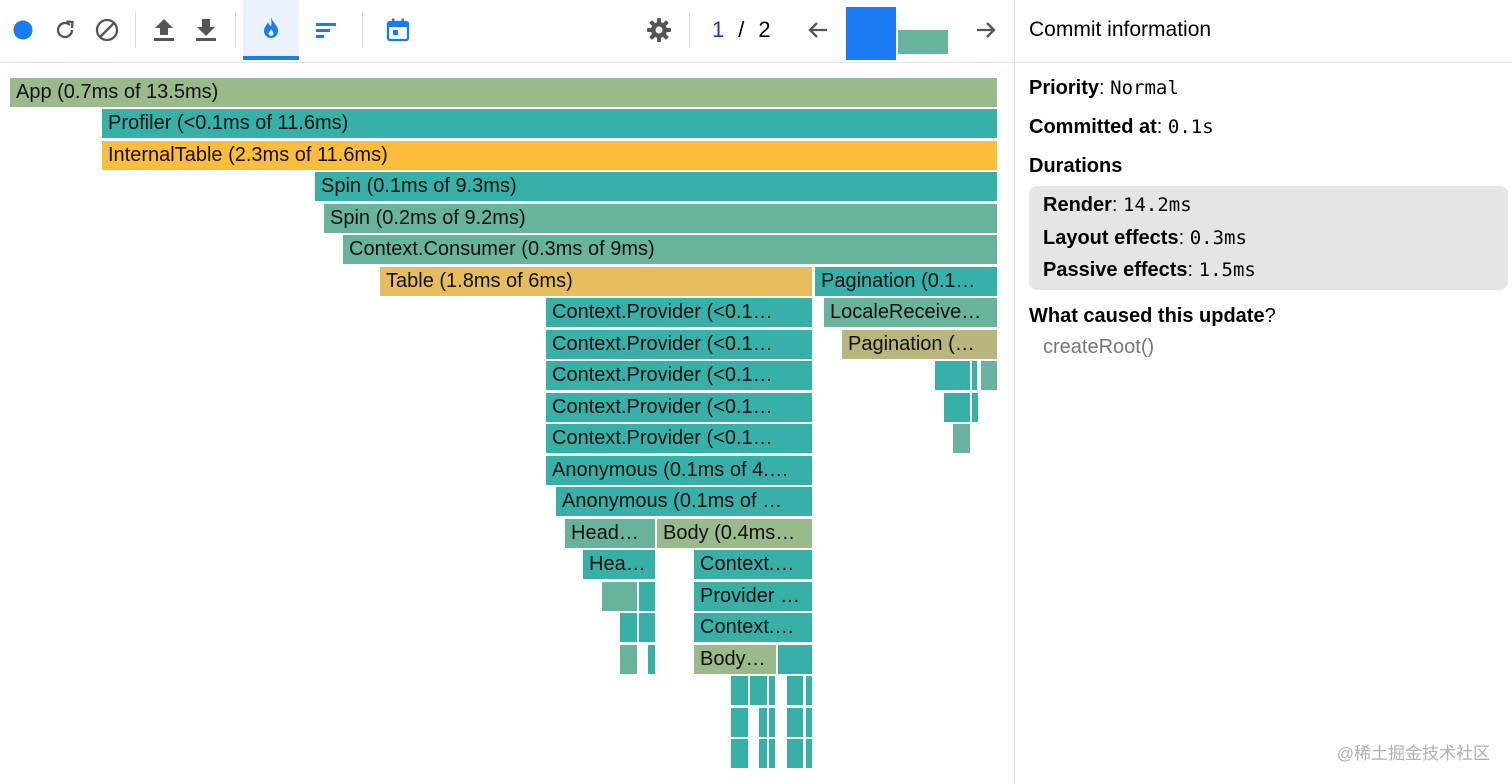 The height and width of the screenshot is (784, 1512). Describe the element at coordinates (661, 218) in the screenshot. I see `flamegraph-node: Spin (0.2ms of 9.2ms)` at that location.